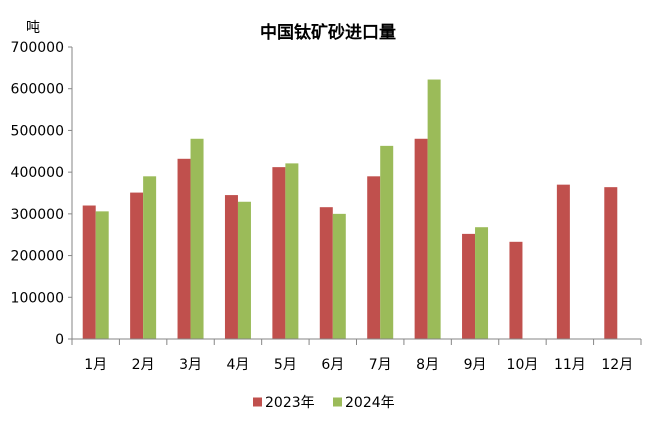  Describe the element at coordinates (356, 342) in the screenshot. I see `x-axis-tick-marks` at that location.